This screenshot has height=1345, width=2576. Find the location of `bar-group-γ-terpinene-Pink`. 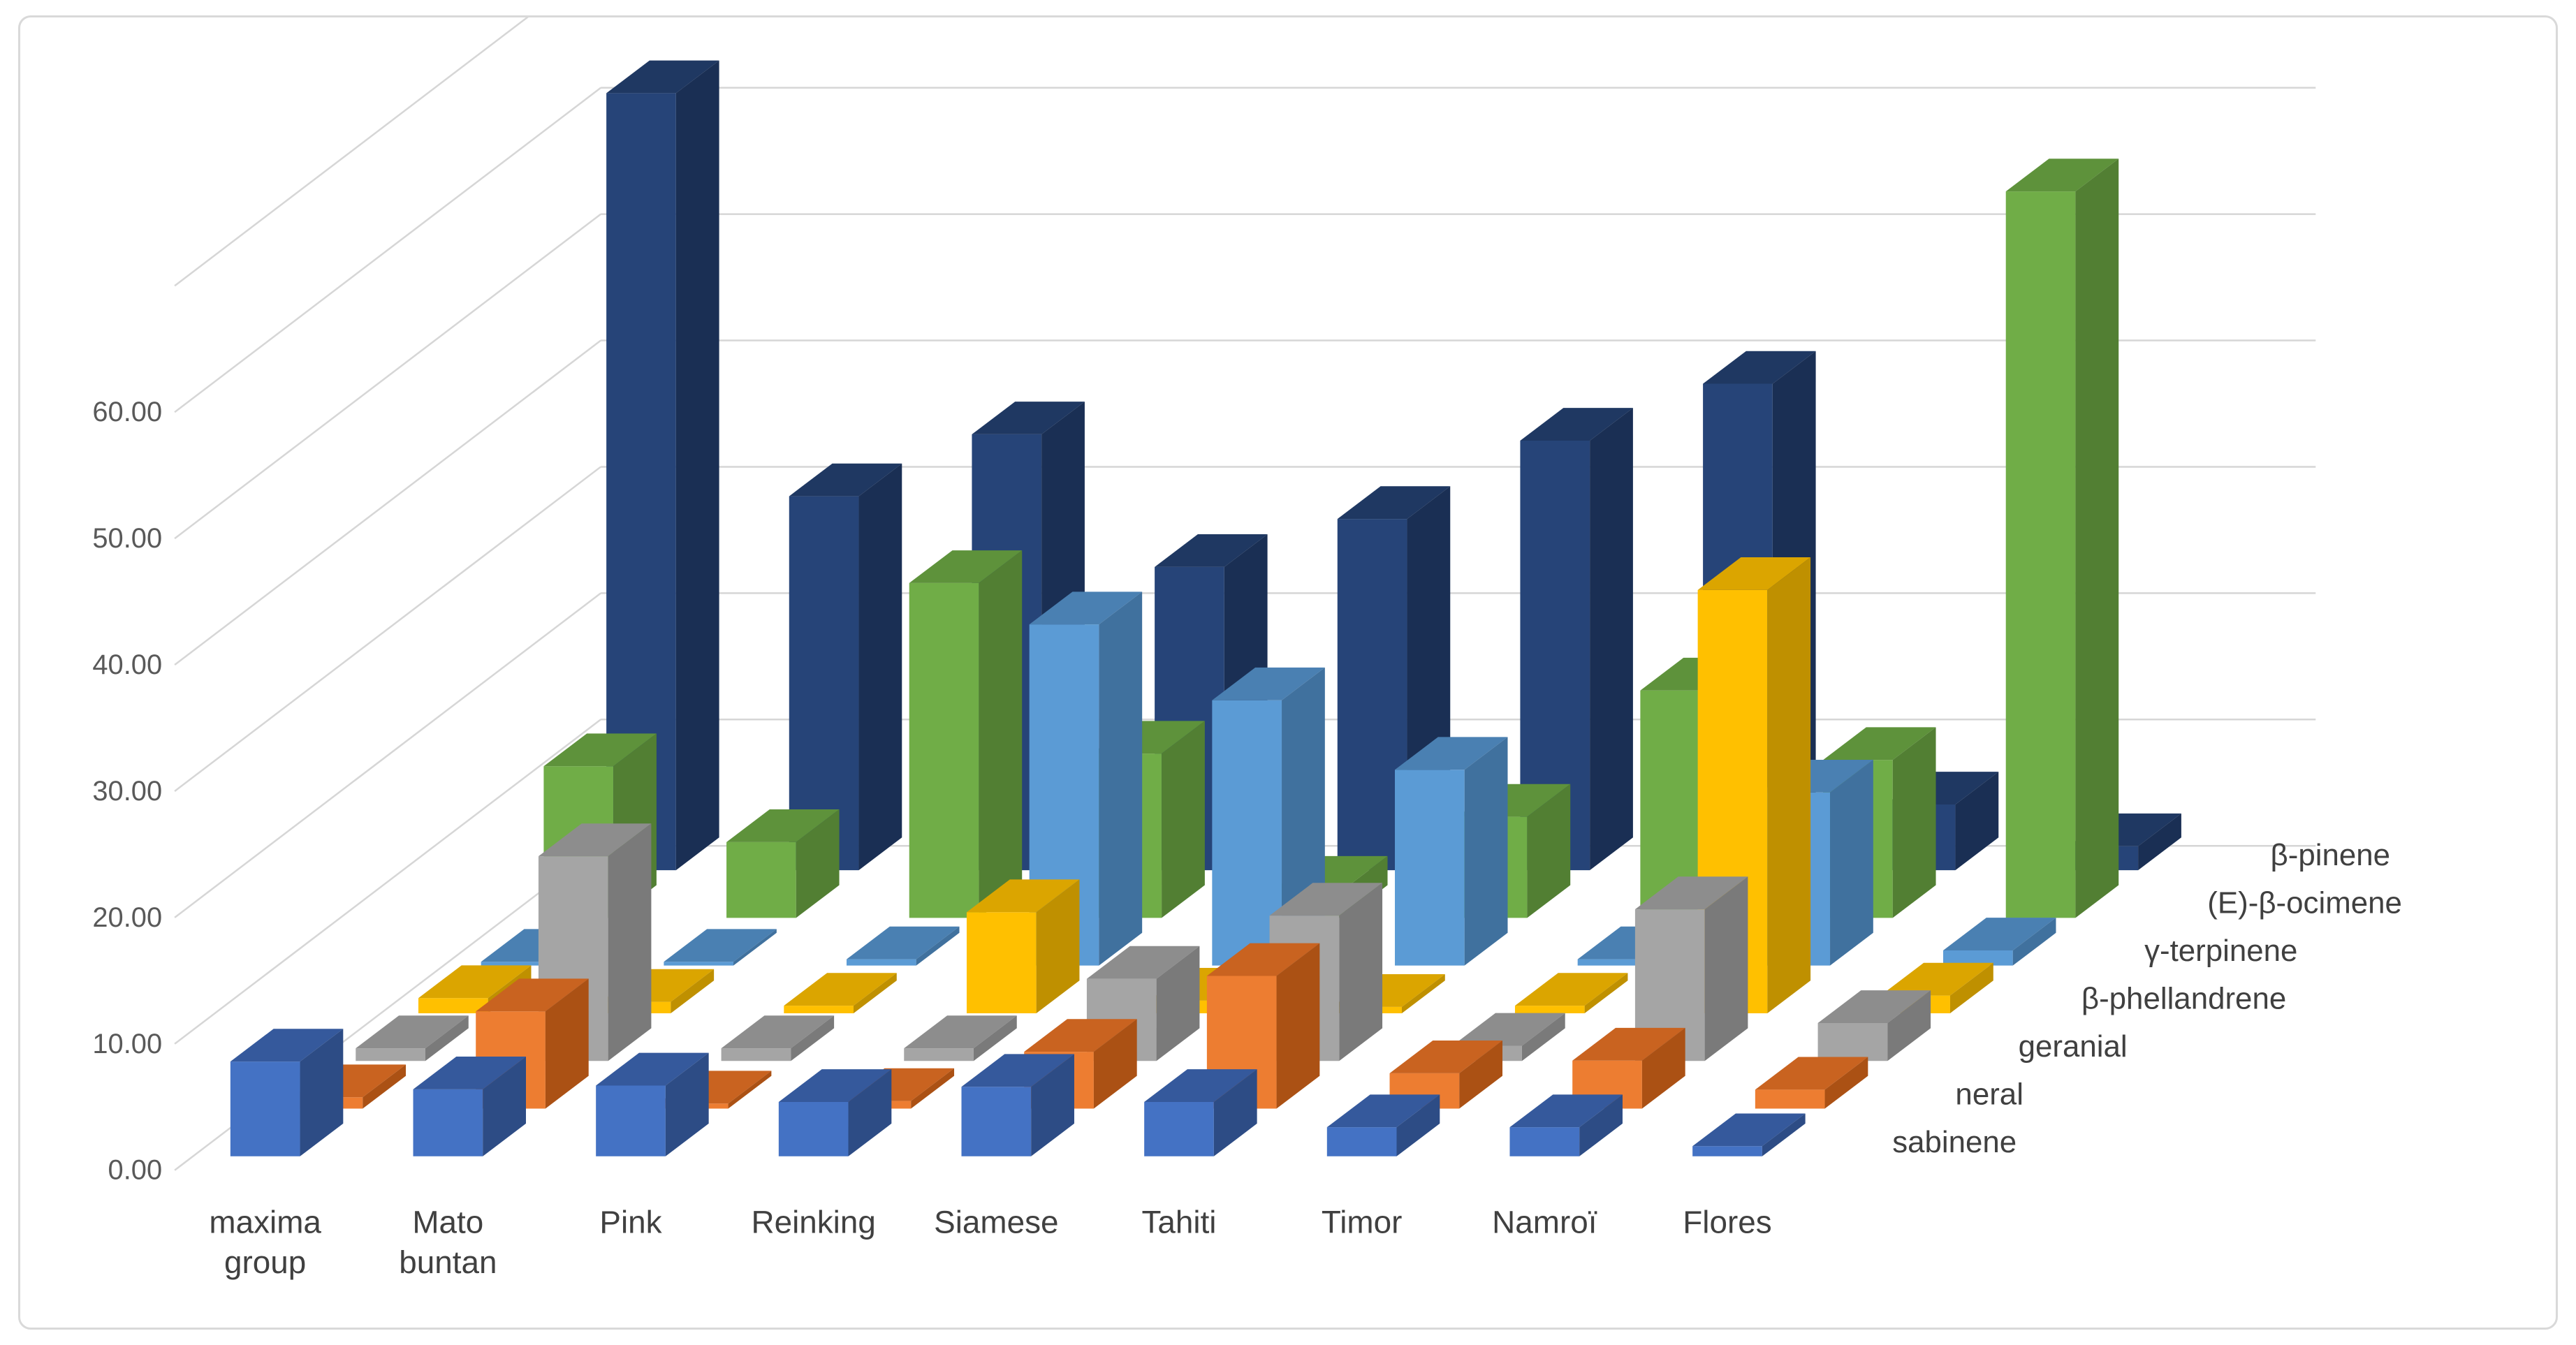

bar-group-γ-terpinene-Pink is located at coordinates (903, 946).